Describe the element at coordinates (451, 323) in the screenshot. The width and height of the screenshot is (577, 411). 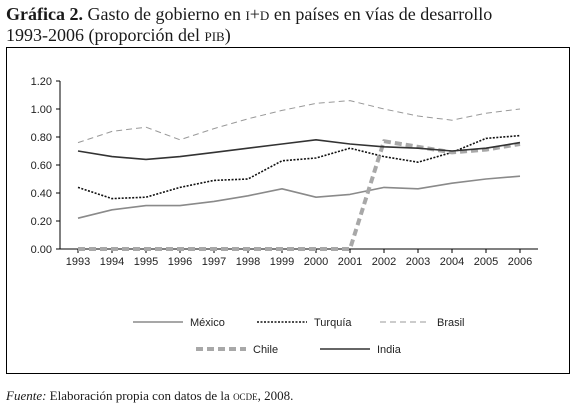
I see `legend-label-brasil: Brasil` at that location.